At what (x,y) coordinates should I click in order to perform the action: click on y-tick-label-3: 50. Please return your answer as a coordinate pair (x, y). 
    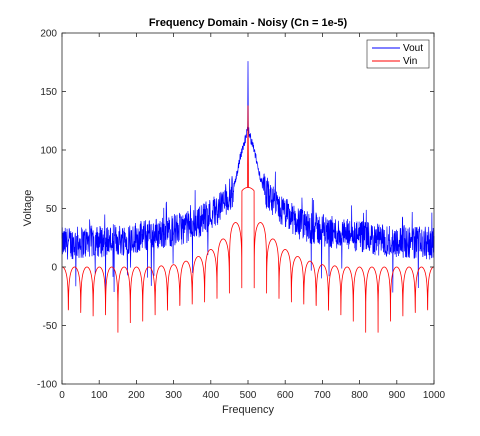
    Looking at the image, I should click on (52, 209).